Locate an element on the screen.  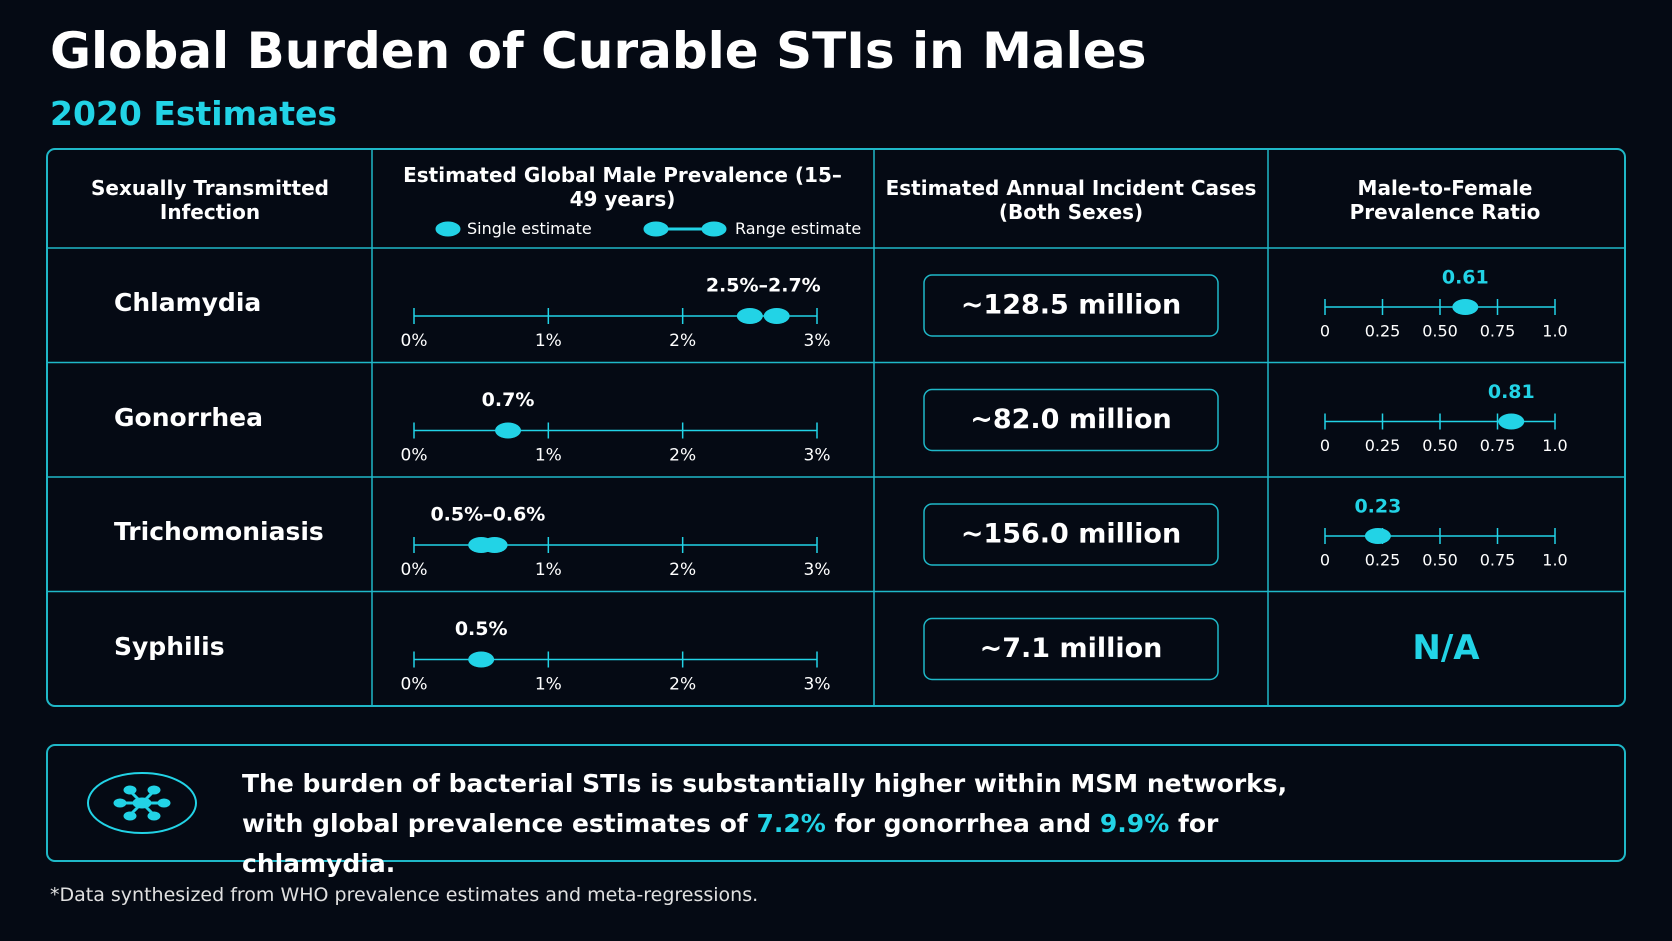
infection-name: Gonorrhea is located at coordinates (188, 417).